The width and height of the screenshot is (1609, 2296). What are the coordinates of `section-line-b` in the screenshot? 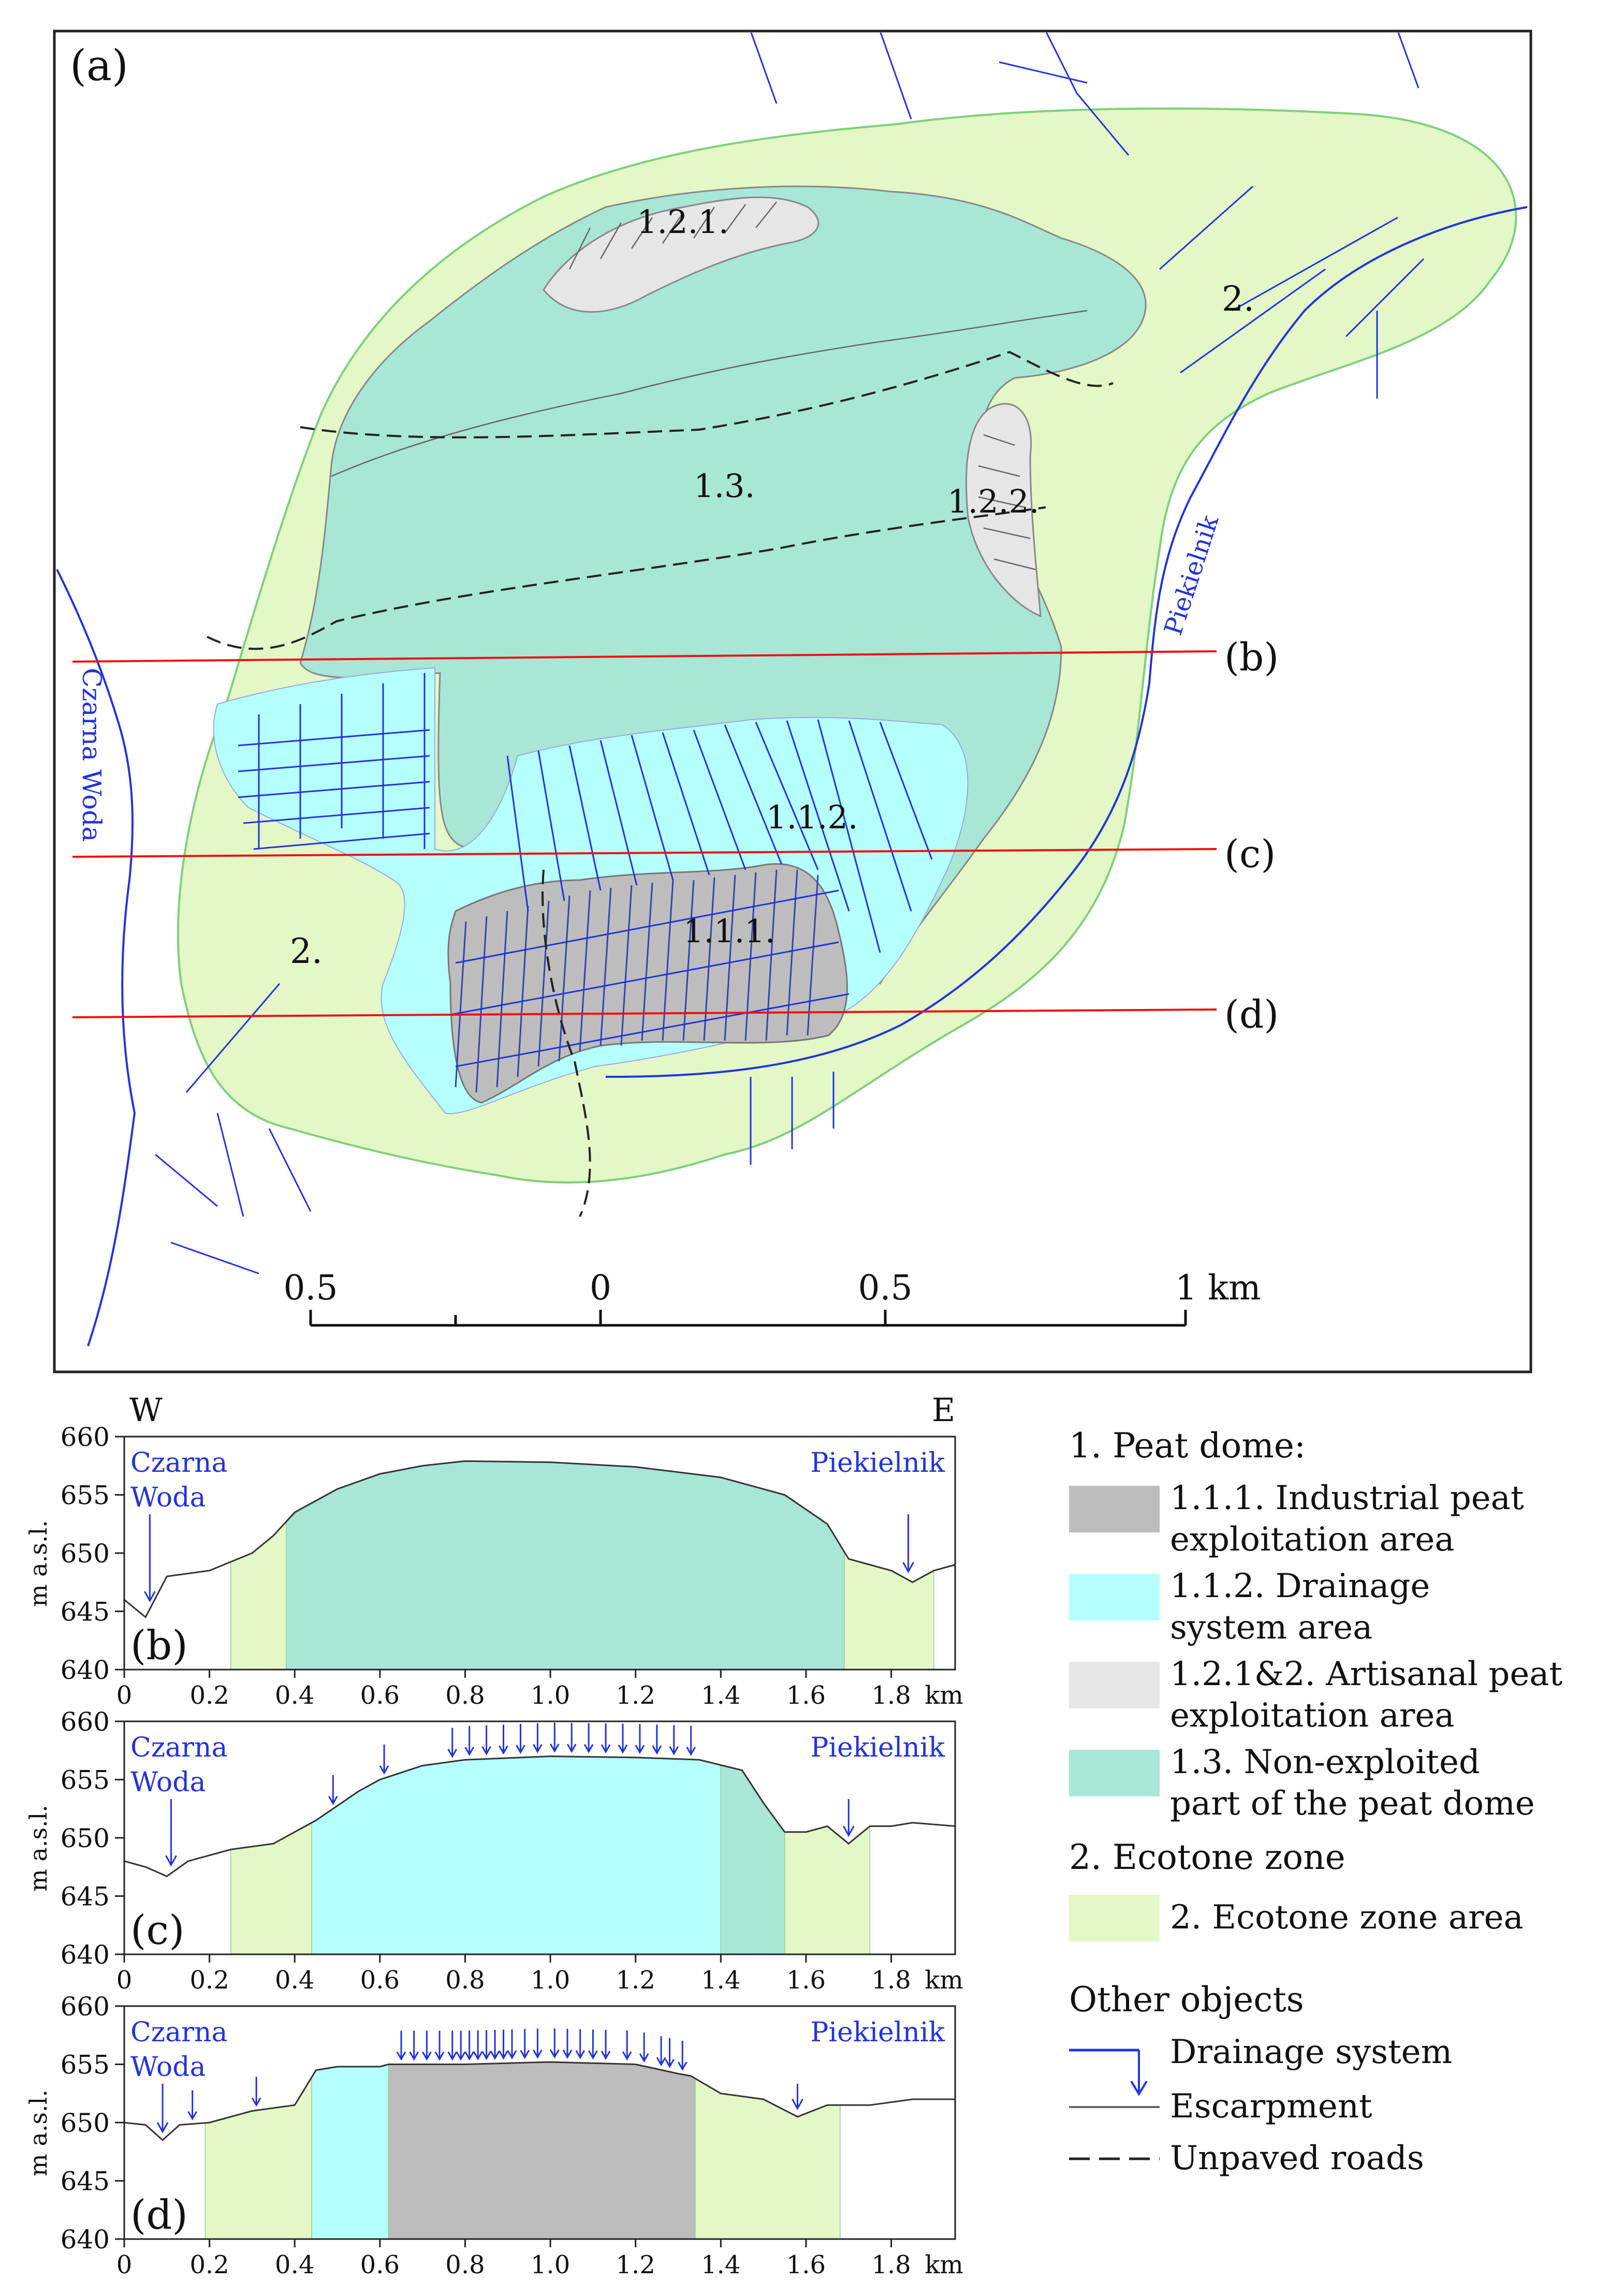 It's located at (644, 656).